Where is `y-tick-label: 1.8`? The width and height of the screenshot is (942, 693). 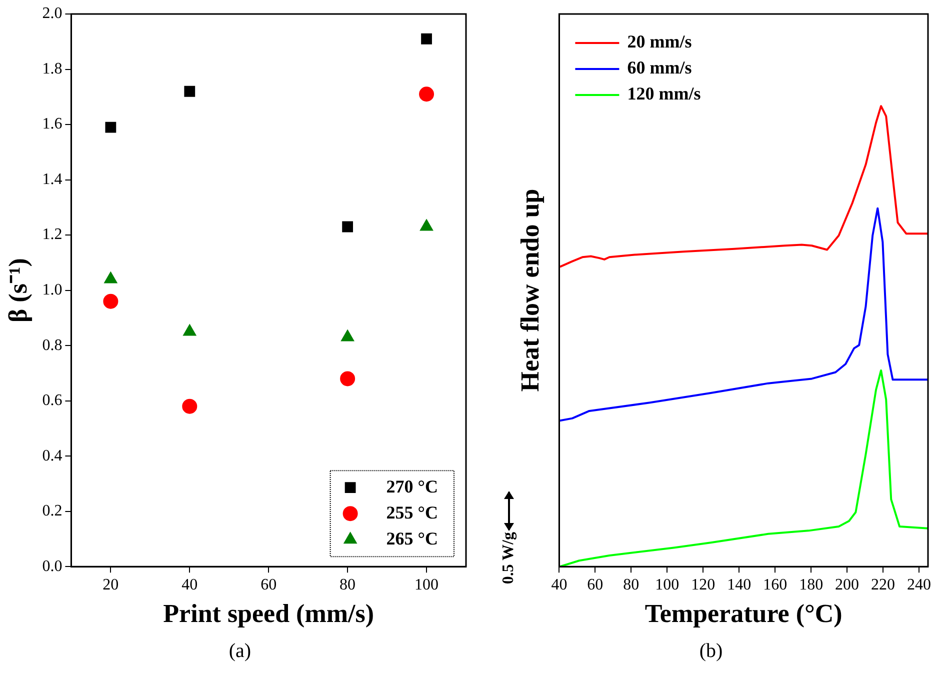
y-tick-label: 1.8 is located at coordinates (52, 69).